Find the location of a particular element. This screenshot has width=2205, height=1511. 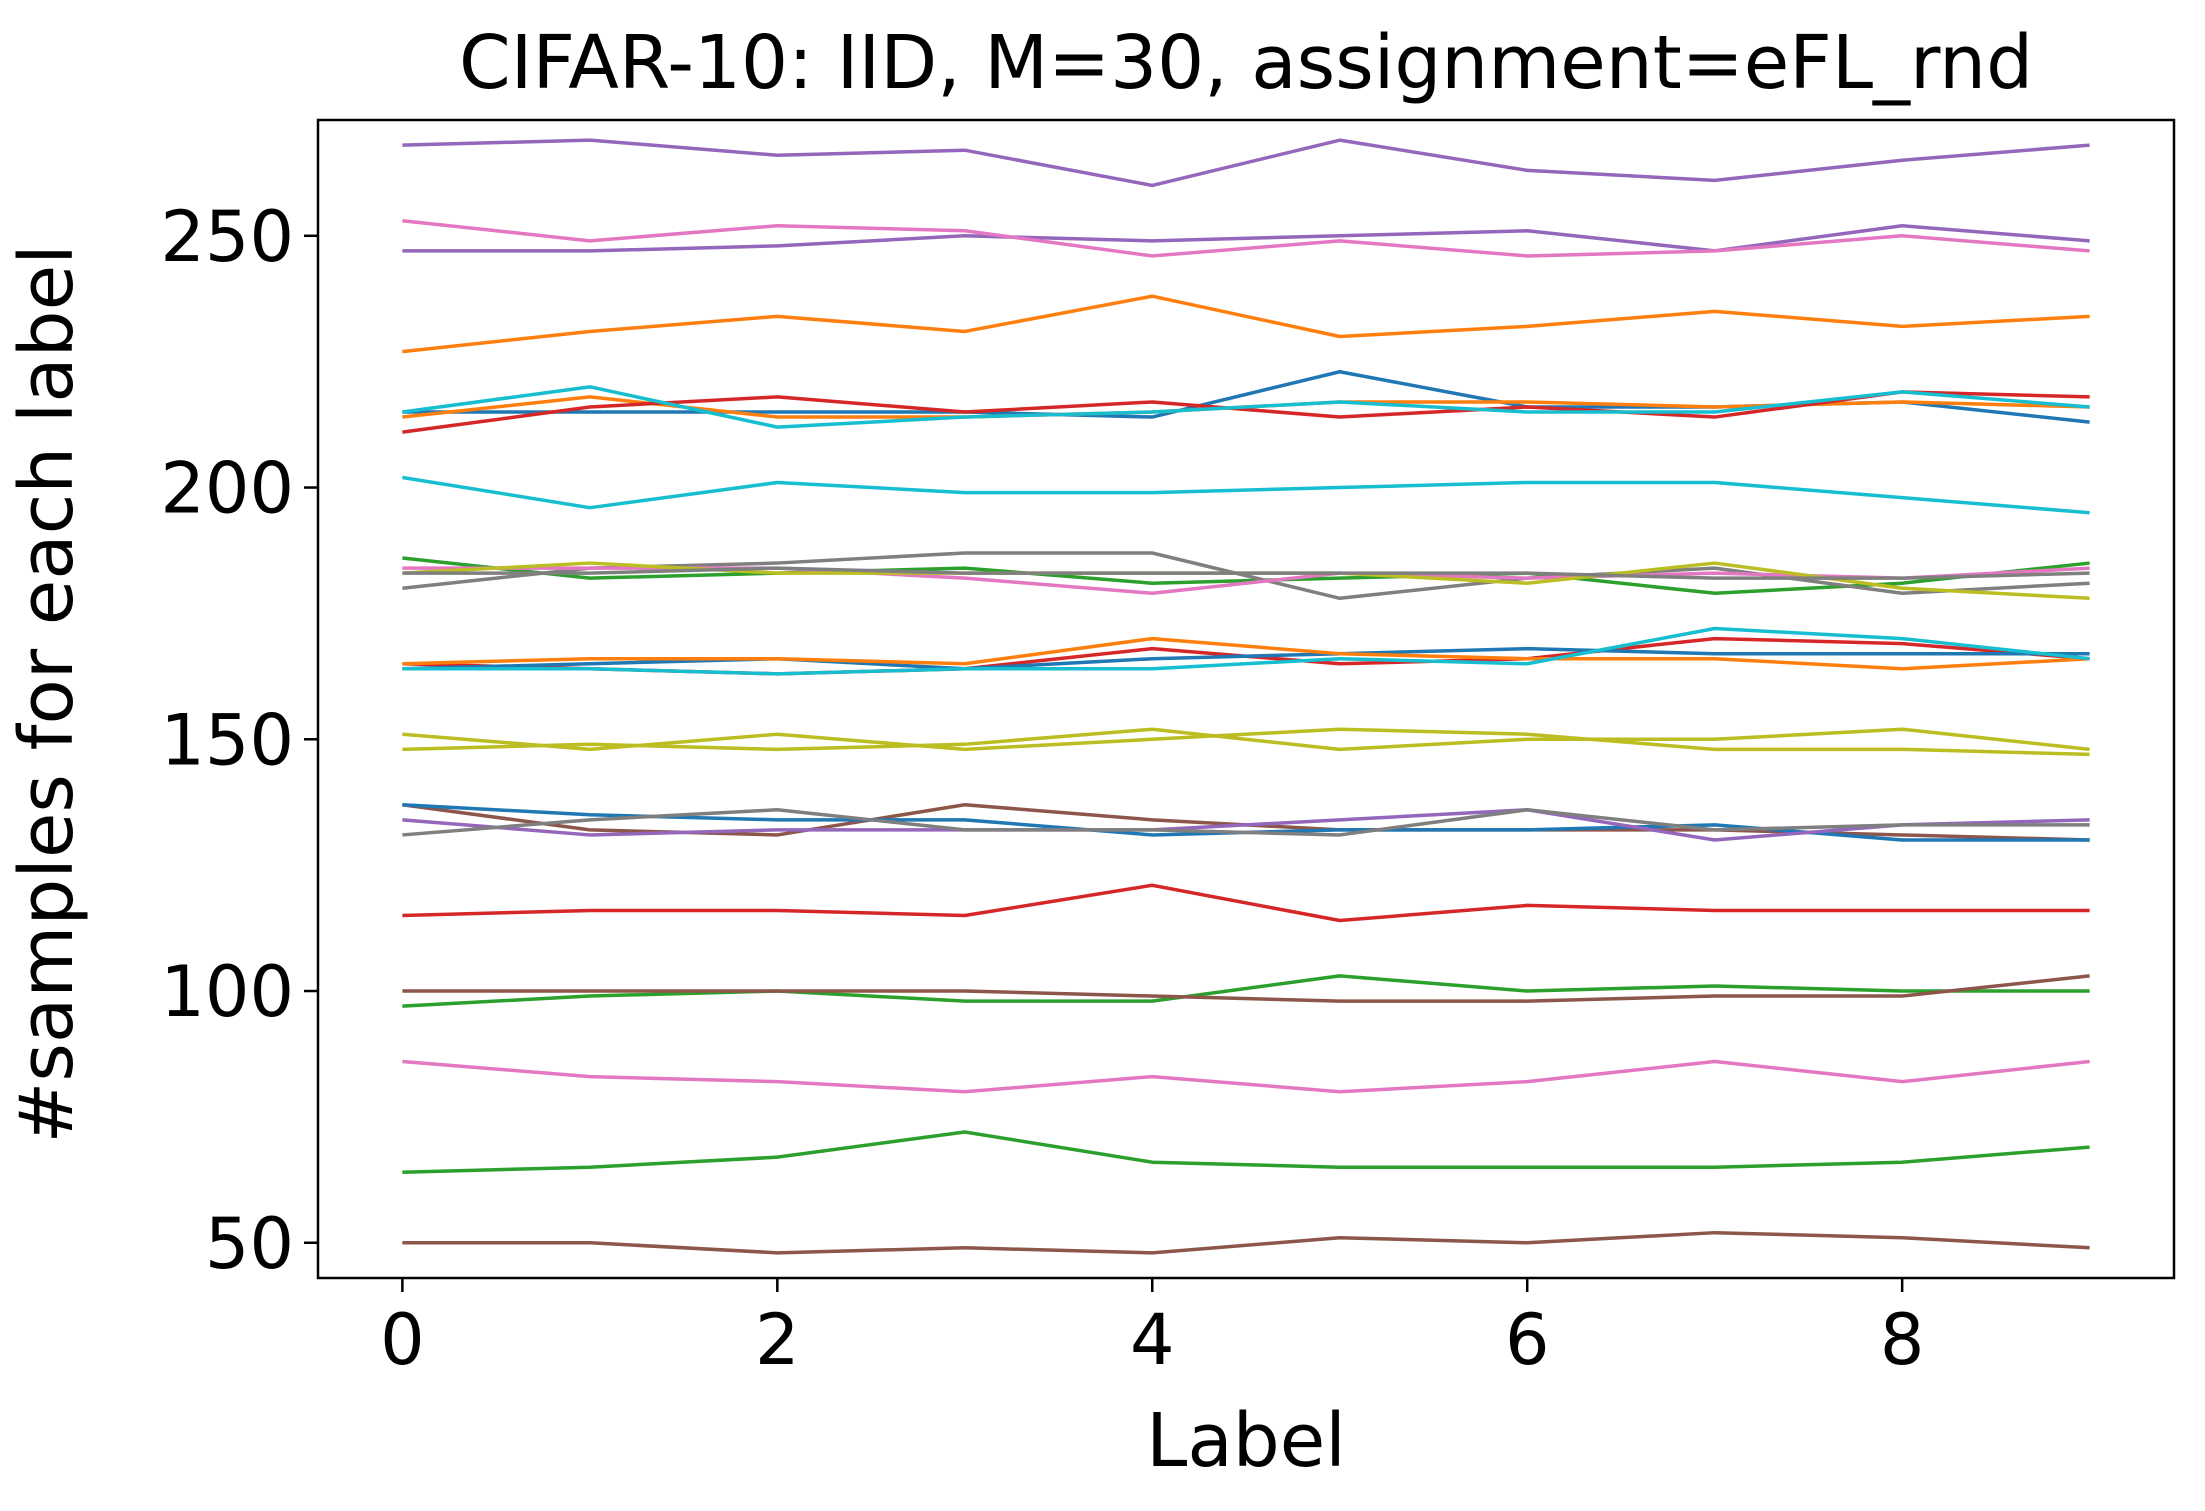

x-axis: 0 2 4 6 8 is located at coordinates (1152, 1329).